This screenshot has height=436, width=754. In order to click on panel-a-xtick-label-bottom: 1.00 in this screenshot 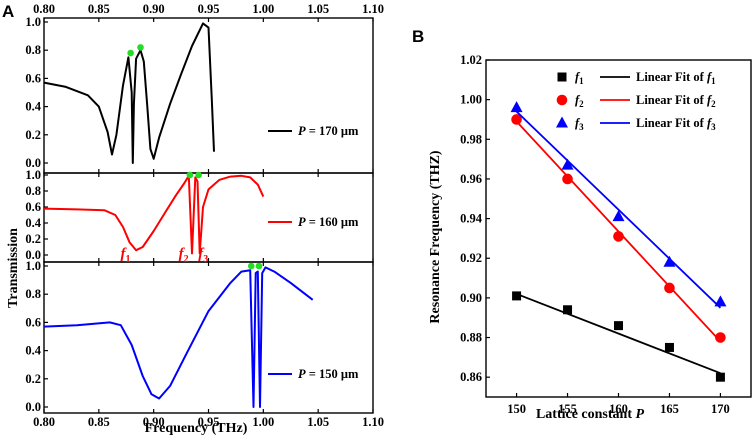, I will do `click(263, 422)`.